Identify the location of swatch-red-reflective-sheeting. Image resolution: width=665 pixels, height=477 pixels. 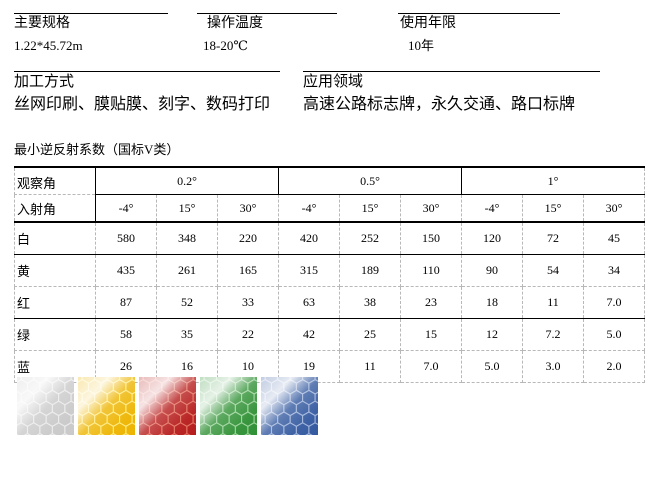
(167, 406).